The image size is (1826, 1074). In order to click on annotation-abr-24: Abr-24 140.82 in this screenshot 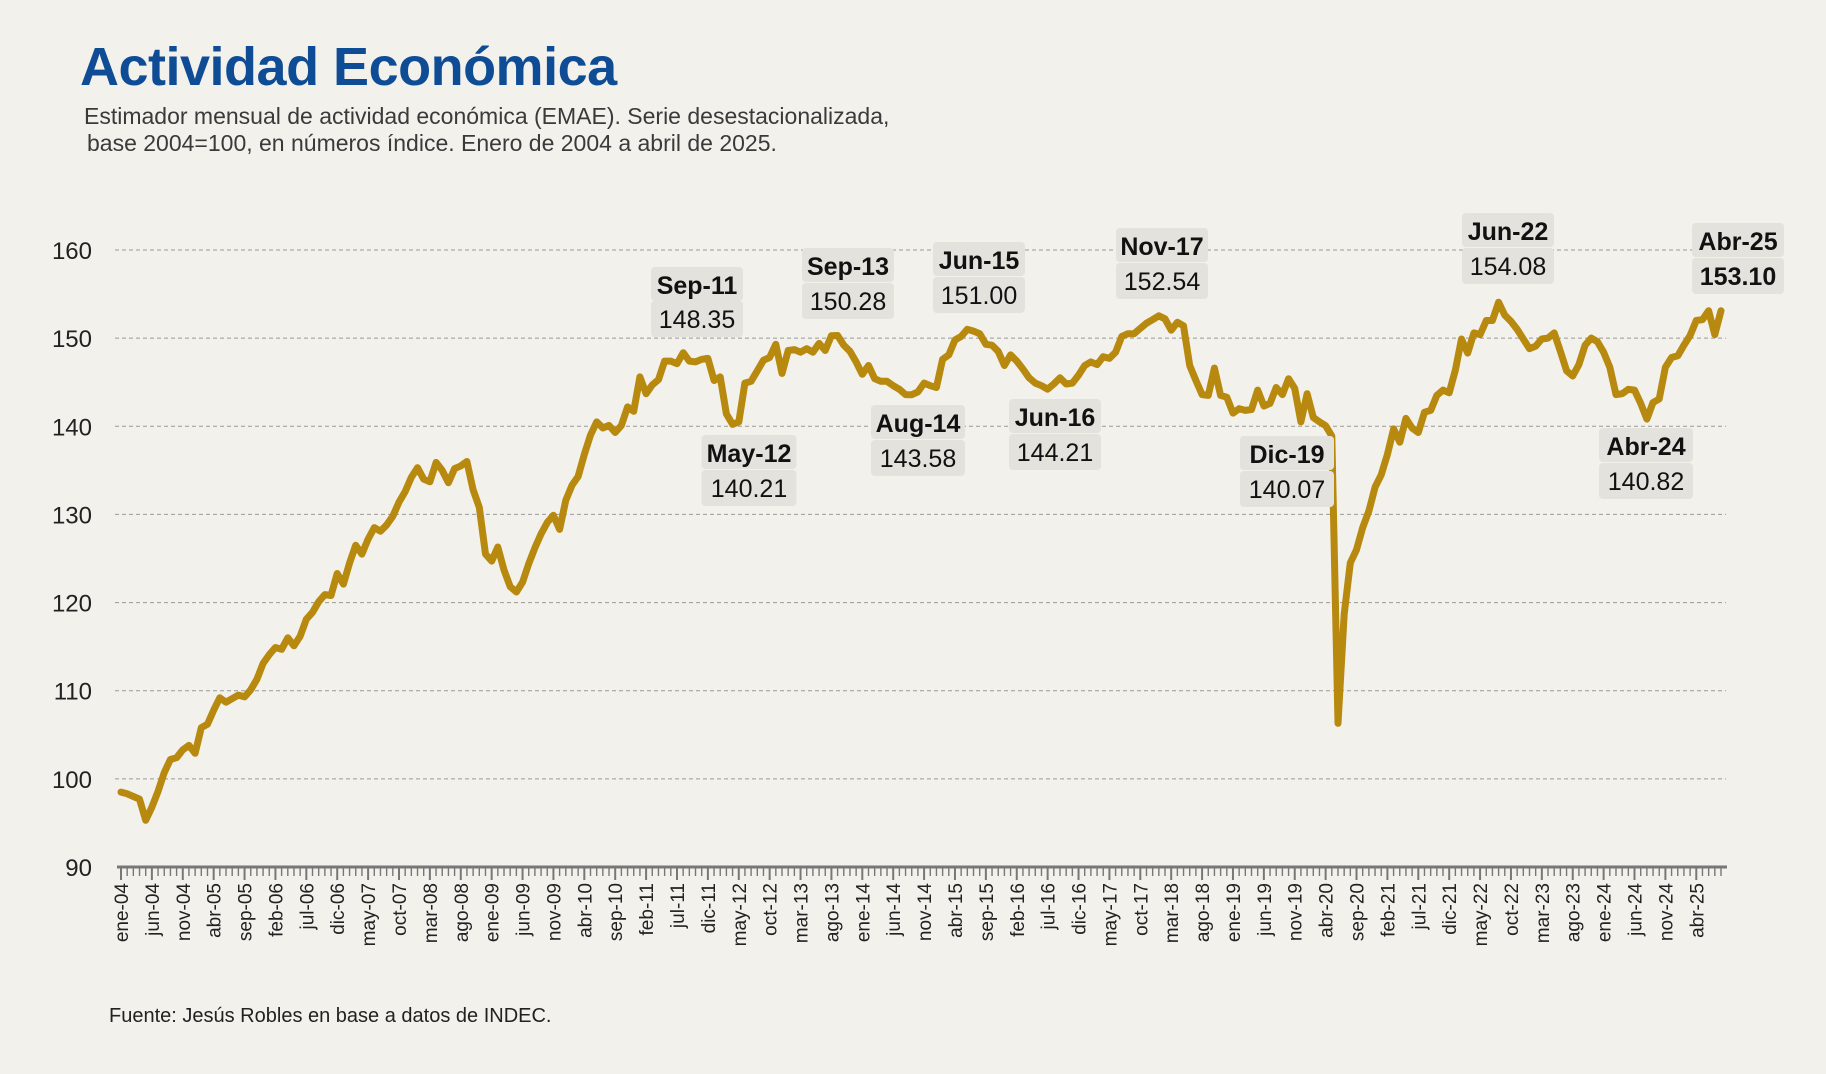, I will do `click(1646, 463)`.